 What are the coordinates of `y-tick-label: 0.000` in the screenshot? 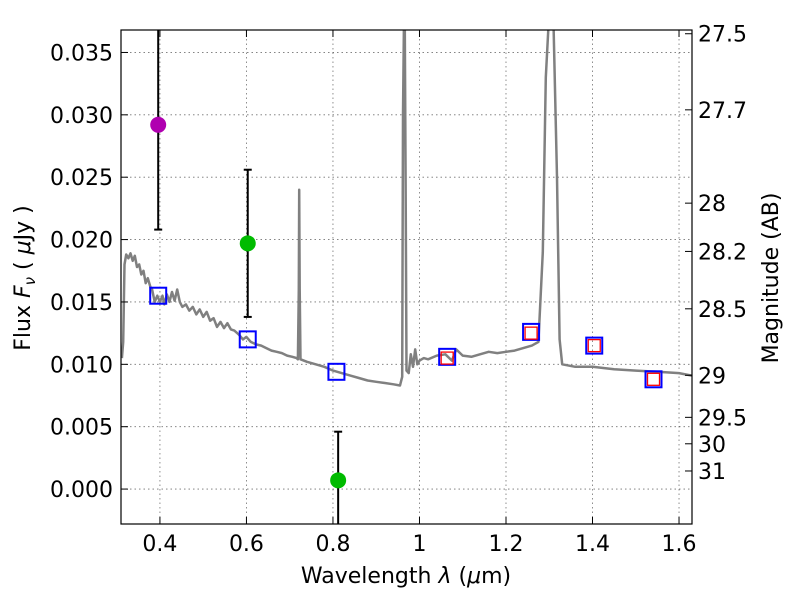 It's located at (81, 490).